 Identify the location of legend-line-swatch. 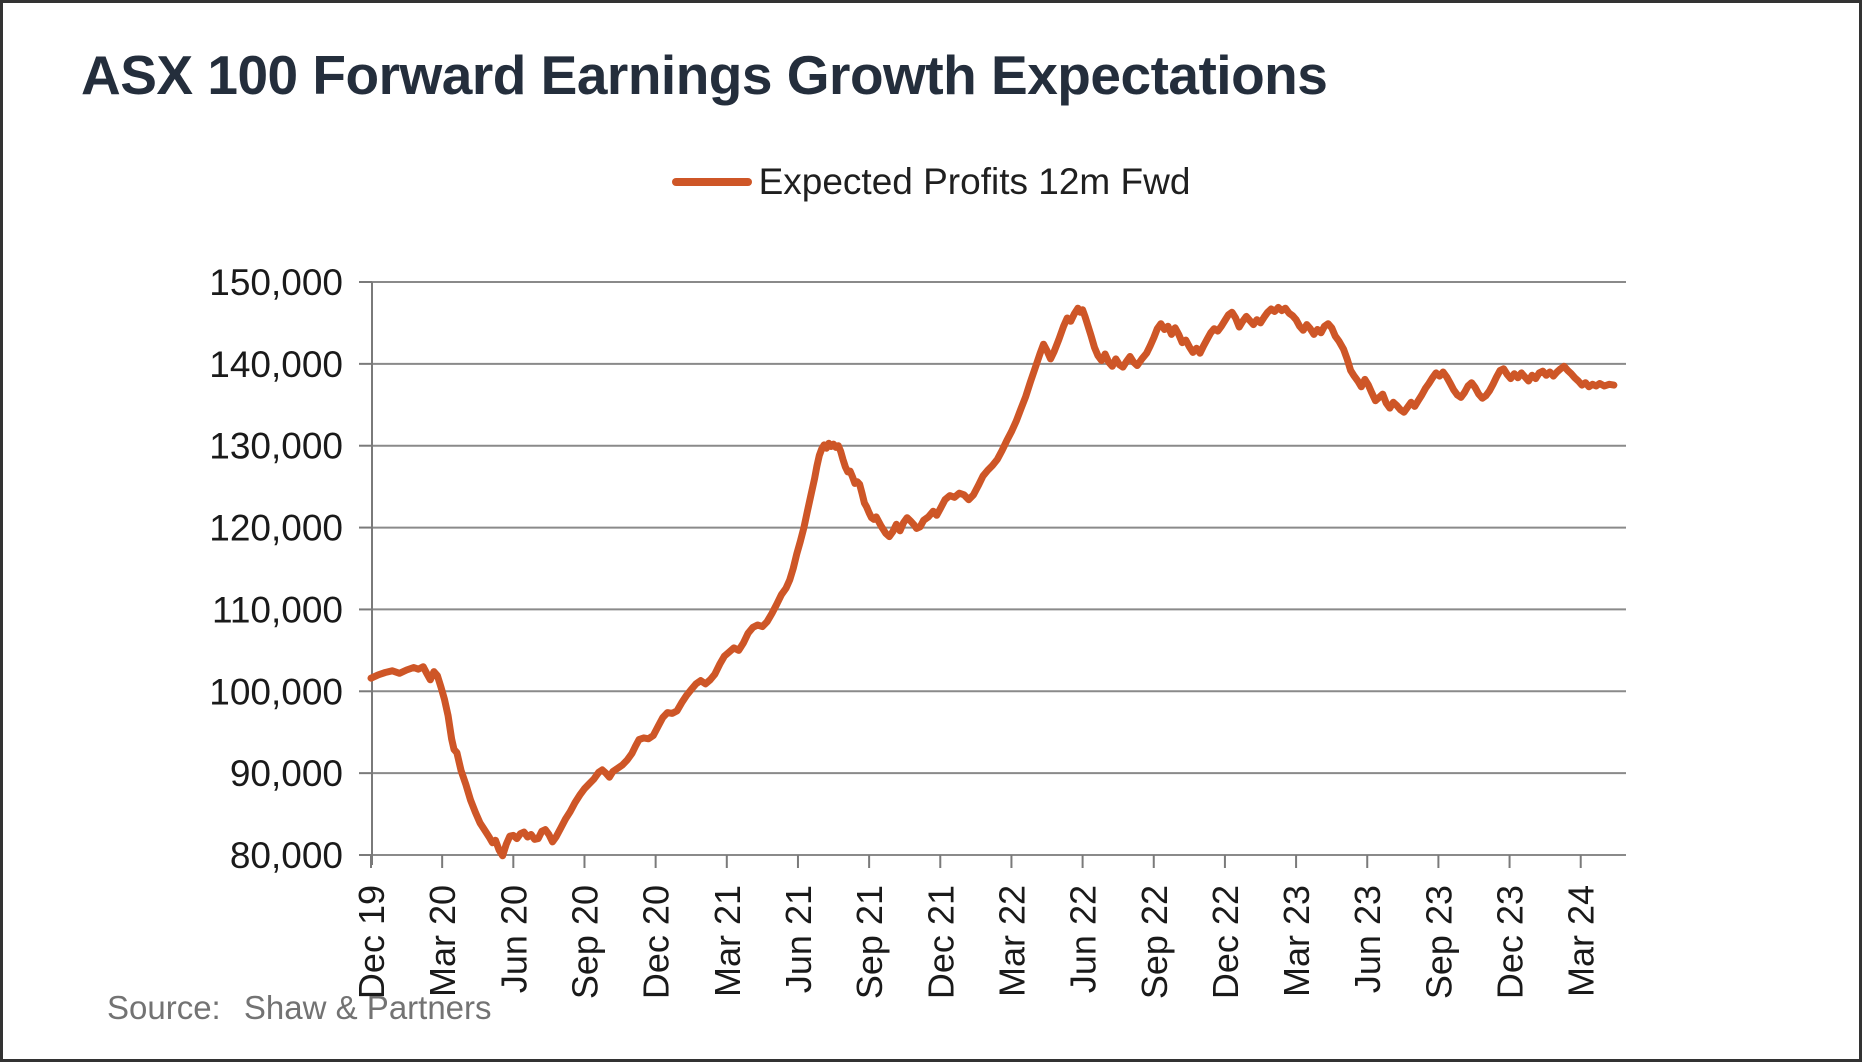
(711, 182).